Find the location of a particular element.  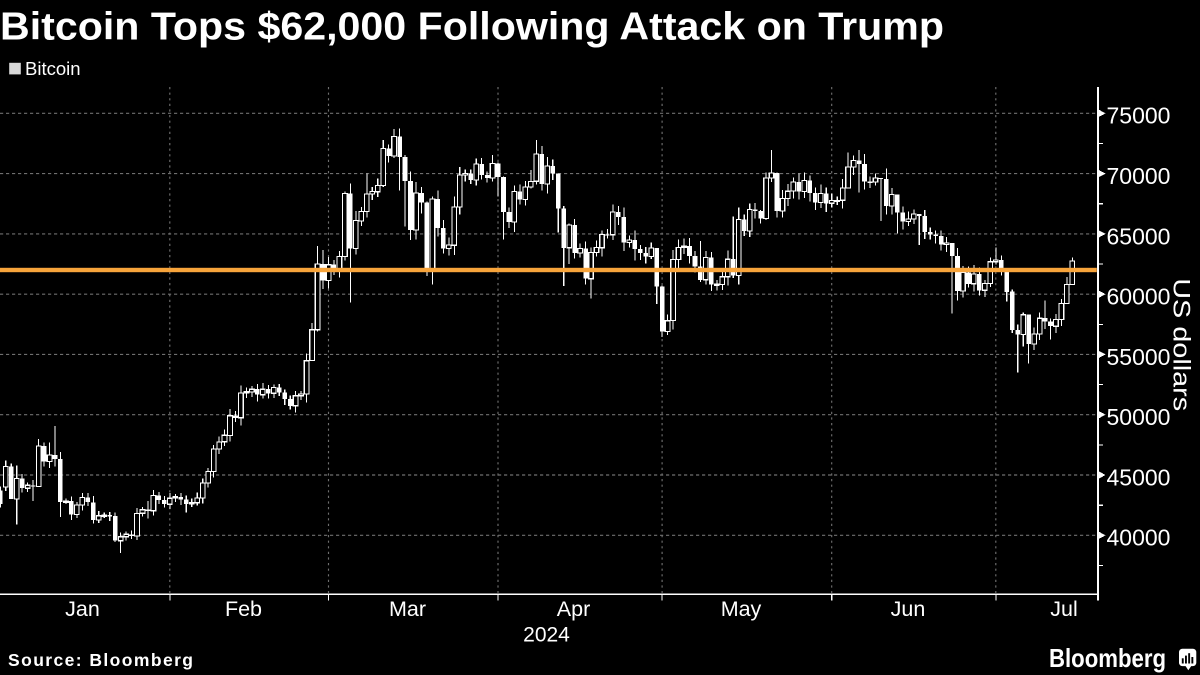

svg-text: Apr is located at coordinates (573, 609).